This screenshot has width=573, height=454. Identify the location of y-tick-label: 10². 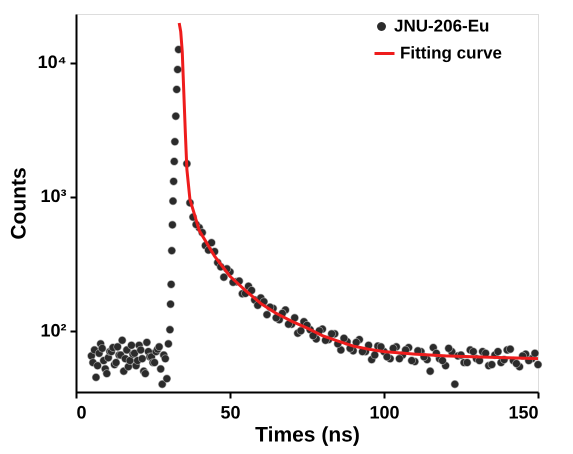
(53, 330).